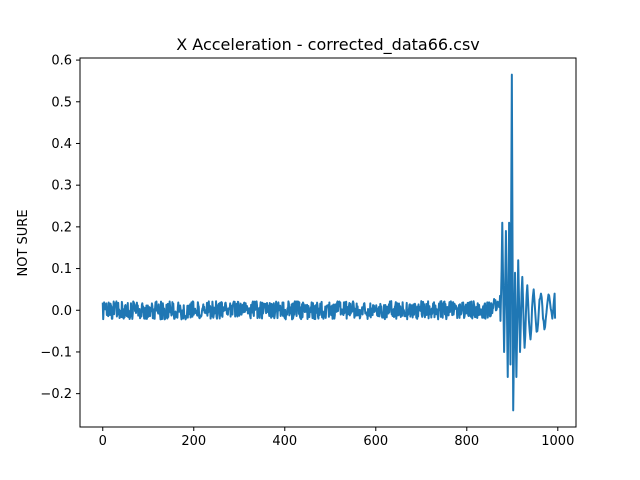  Describe the element at coordinates (557, 441) in the screenshot. I see `x-tick-label: 1000` at that location.